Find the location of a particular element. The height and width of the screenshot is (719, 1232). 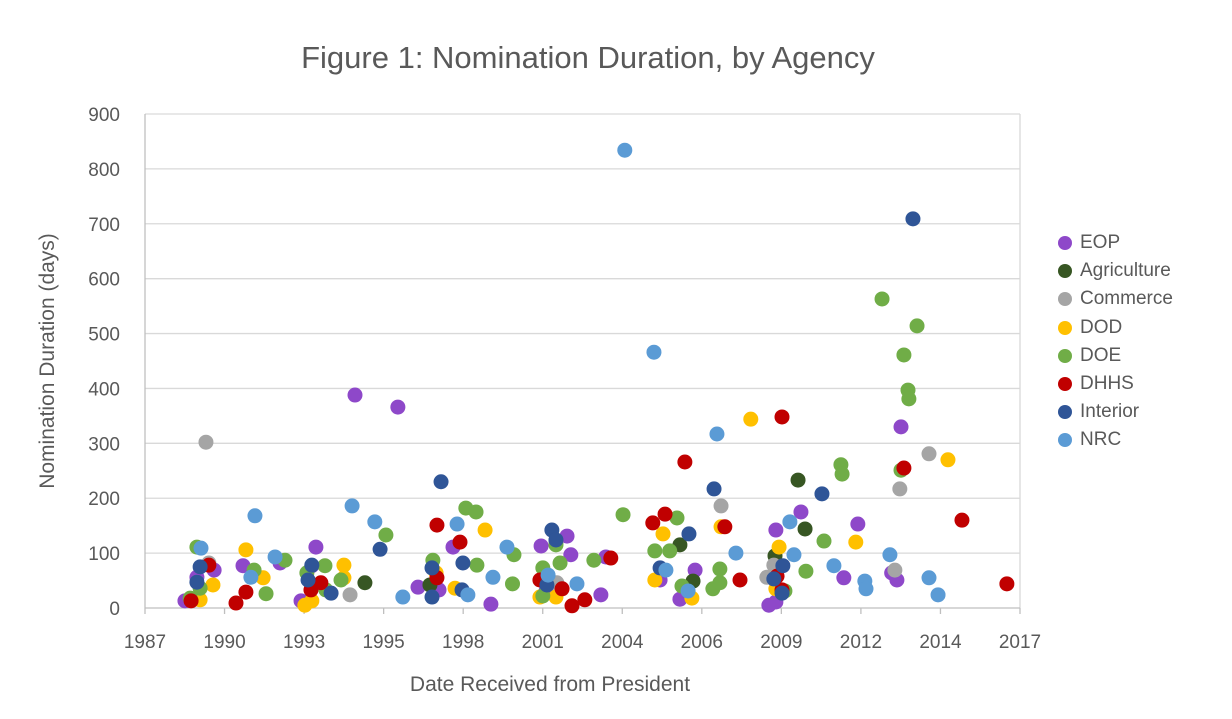

x-tick-label: 1995 is located at coordinates (383, 642).